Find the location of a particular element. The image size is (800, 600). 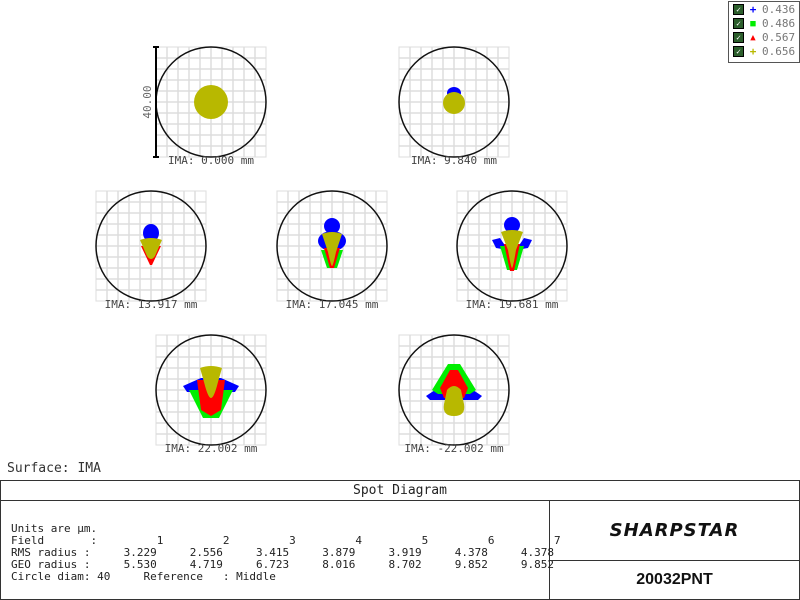

spot-panel-field-4: IMA: 17.045 mm is located at coordinates (332, 250).